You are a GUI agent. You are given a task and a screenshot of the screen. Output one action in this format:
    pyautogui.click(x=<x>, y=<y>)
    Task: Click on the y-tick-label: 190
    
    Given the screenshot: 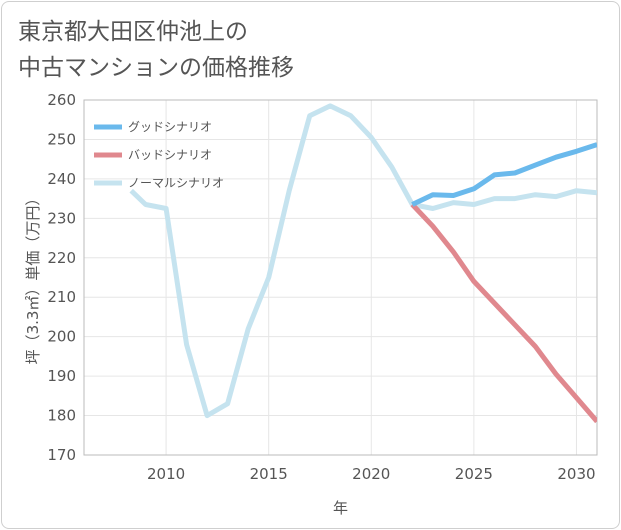 What is the action you would take?
    pyautogui.click(x=61, y=376)
    